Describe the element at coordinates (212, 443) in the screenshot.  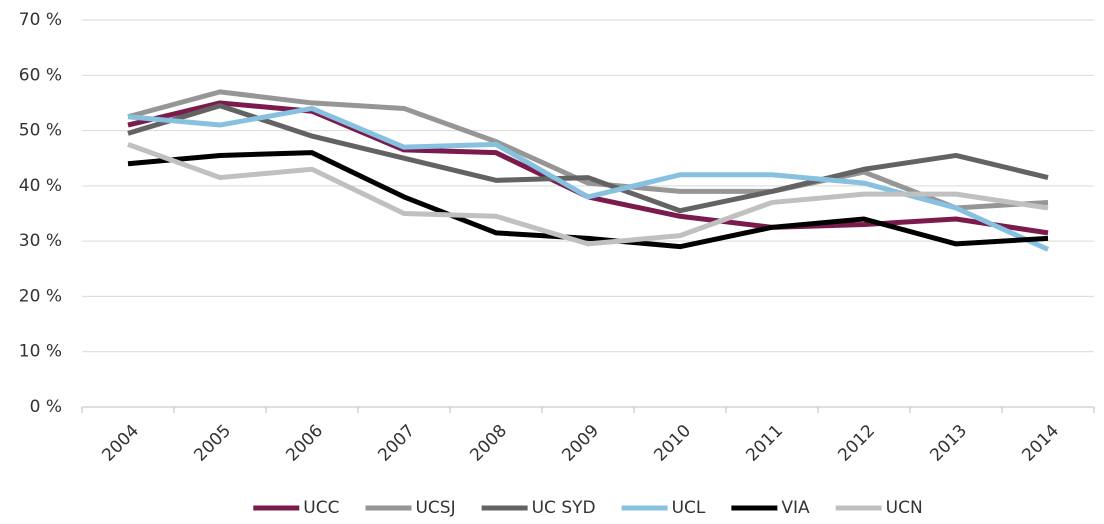
I see `x-tick-label: 2005` at that location.